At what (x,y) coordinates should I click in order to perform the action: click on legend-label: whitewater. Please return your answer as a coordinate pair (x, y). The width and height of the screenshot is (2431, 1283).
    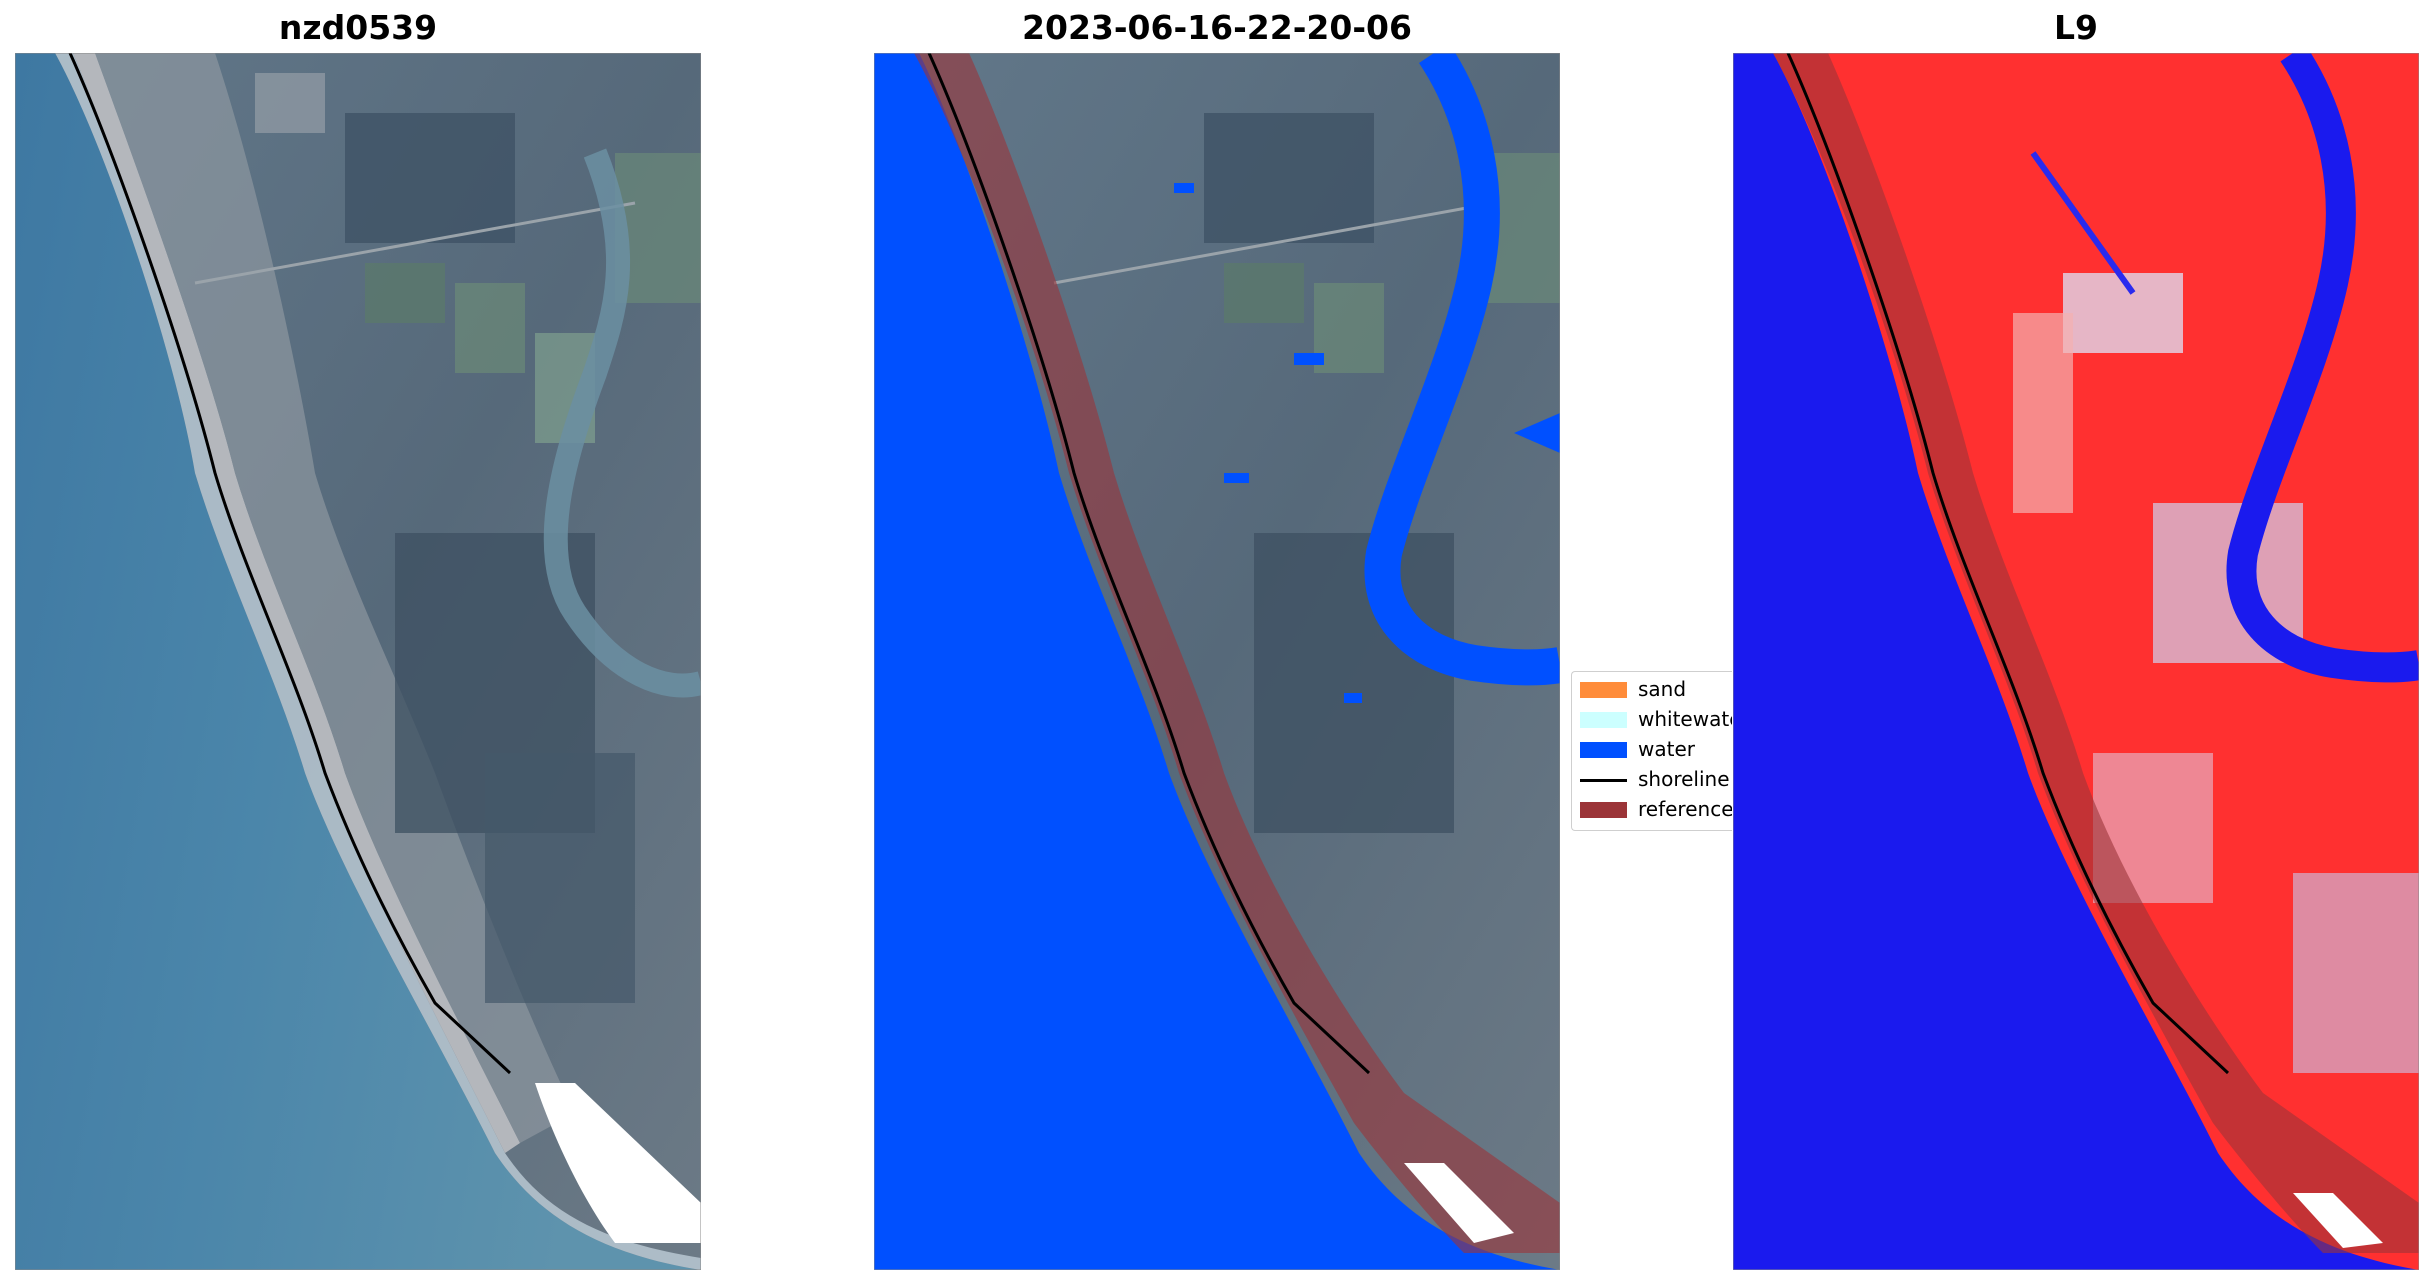
    Looking at the image, I should click on (1685, 719).